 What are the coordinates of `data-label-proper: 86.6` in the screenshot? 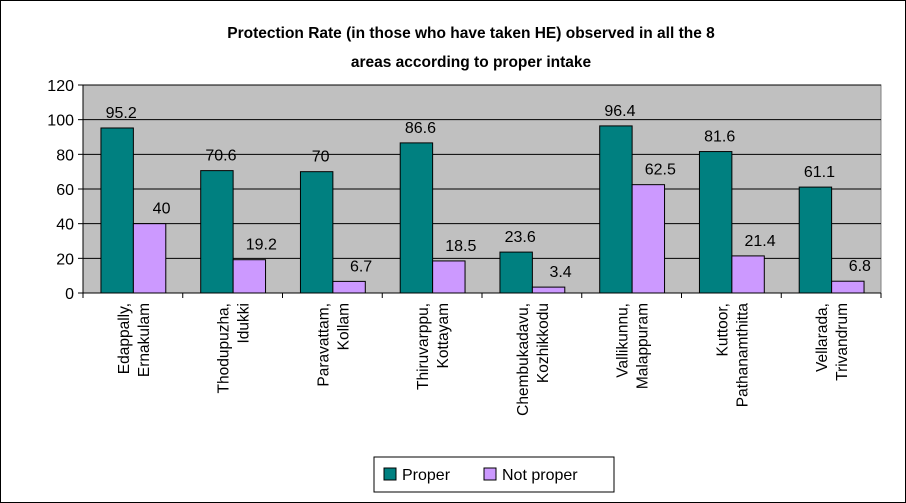 It's located at (420, 128).